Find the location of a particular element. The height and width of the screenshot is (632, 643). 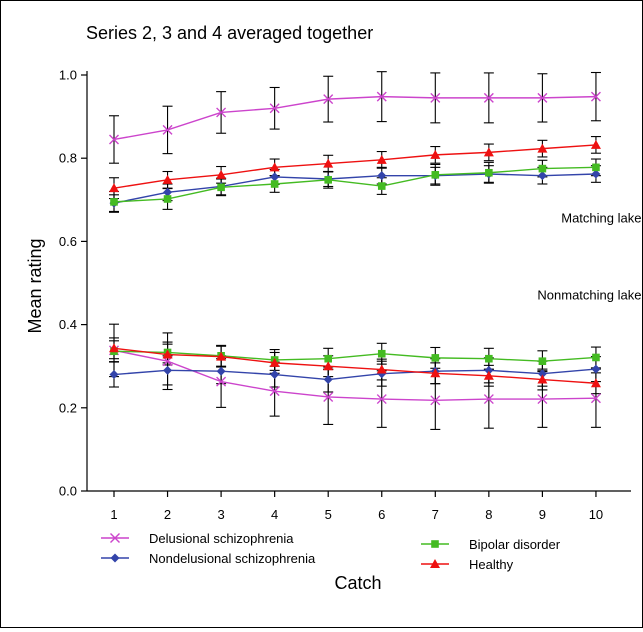

x-tick-label: 10 is located at coordinates (596, 514).